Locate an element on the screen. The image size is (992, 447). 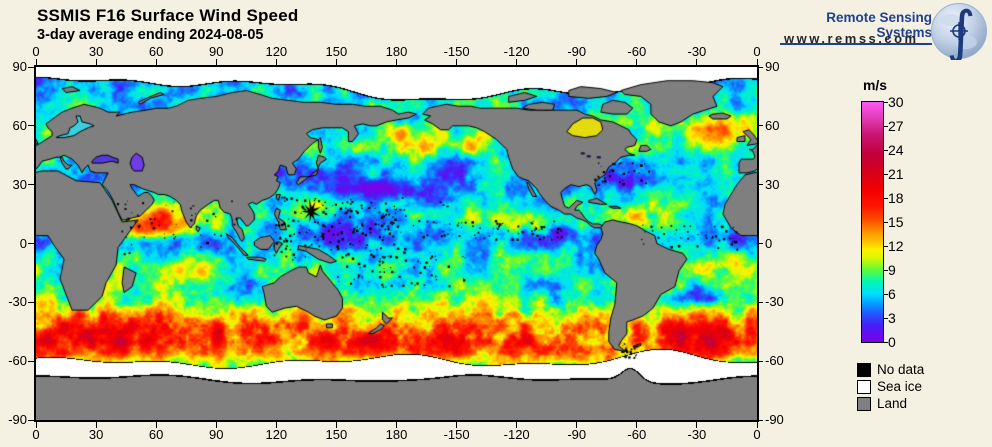
legend-label: Sea ice is located at coordinates (900, 386).